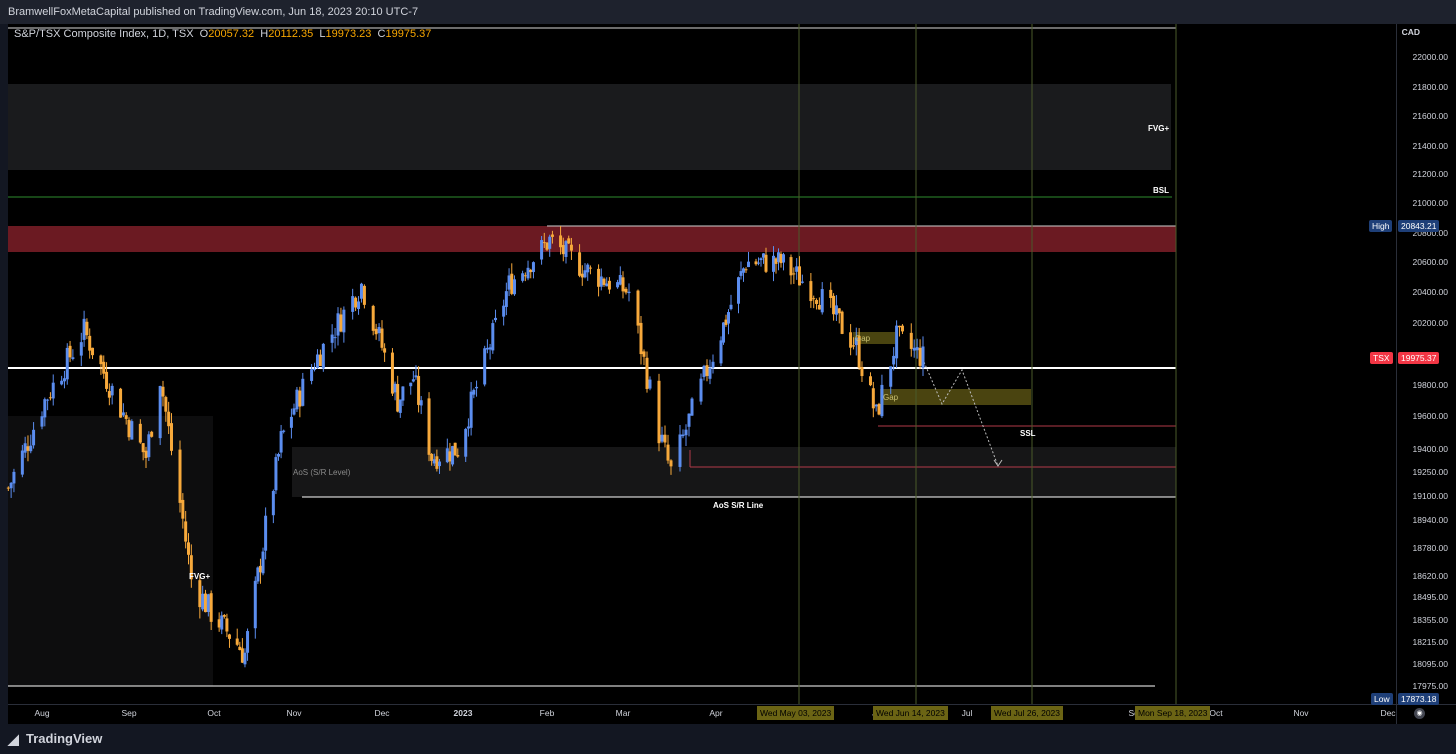 The width and height of the screenshot is (1456, 754). What do you see at coordinates (891, 397) in the screenshot?
I see `gap-lower-label: Gap` at bounding box center [891, 397].